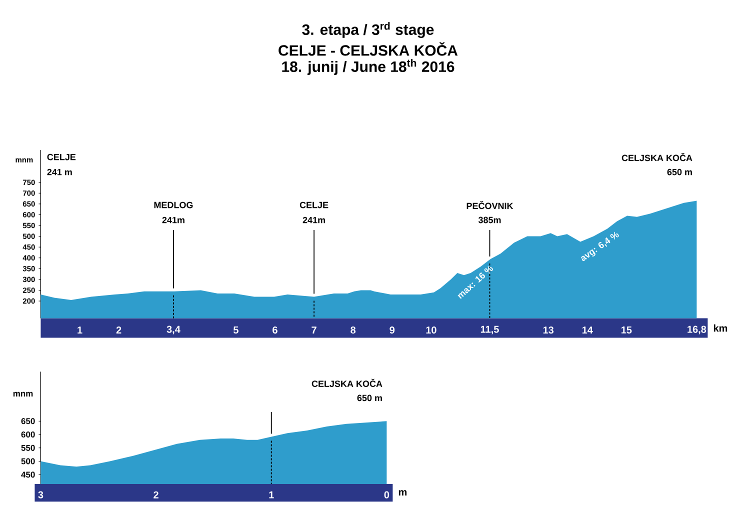 Image resolution: width=736 pixels, height=521 pixels. I want to click on x-tick-label: 16,8, so click(697, 330).